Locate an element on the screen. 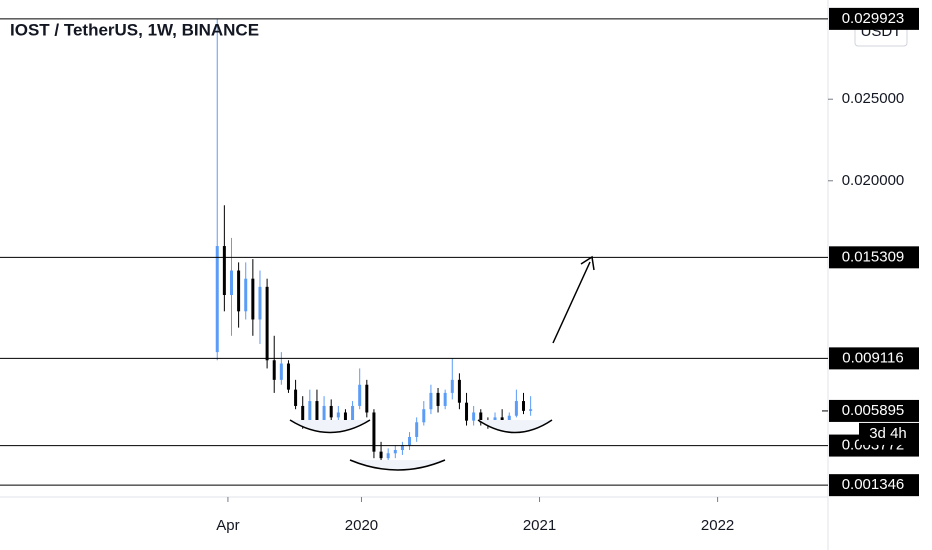 The height and width of the screenshot is (550, 932). x-tick-label: Apr is located at coordinates (227, 525).